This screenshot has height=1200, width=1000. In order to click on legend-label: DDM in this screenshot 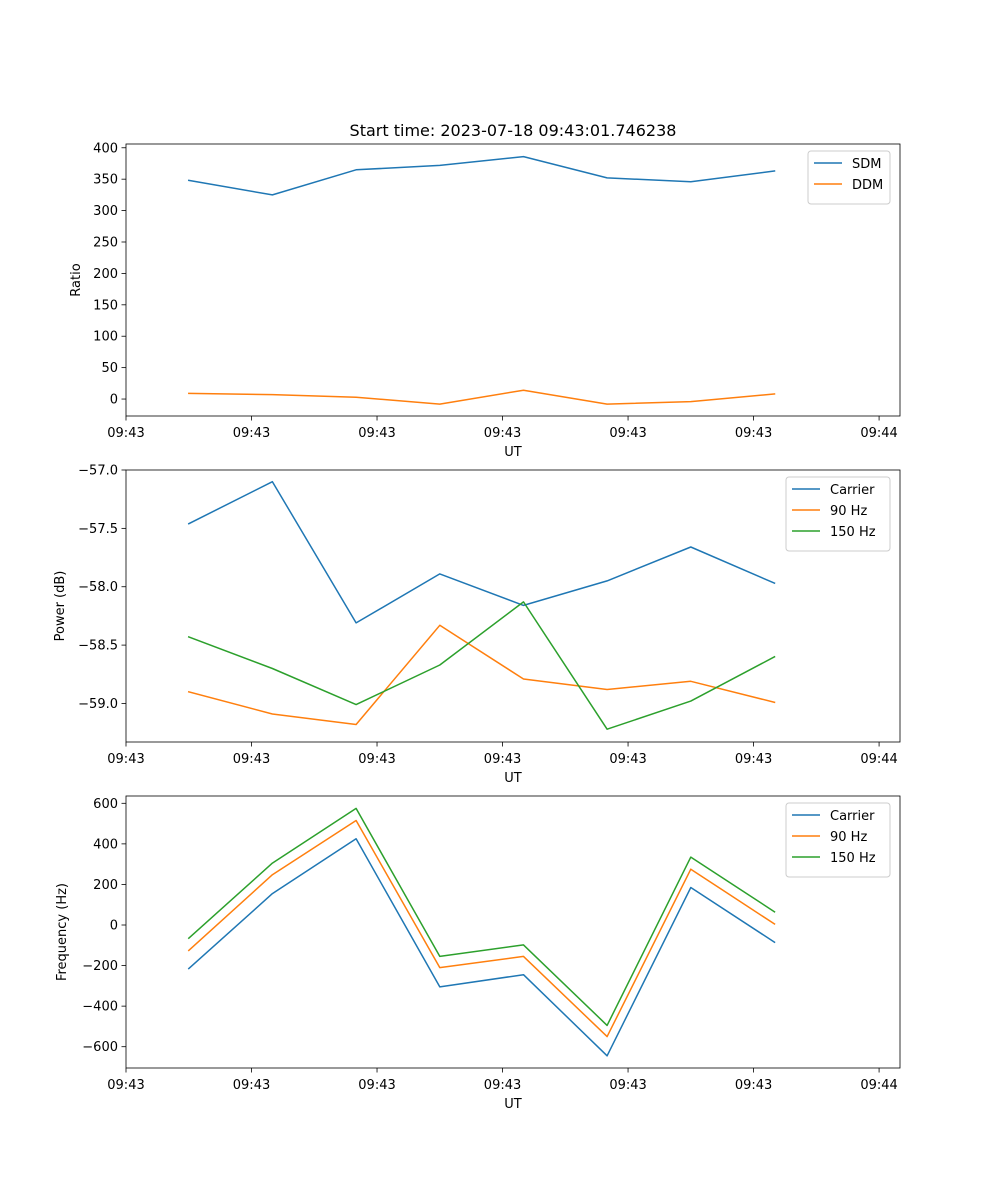, I will do `click(867, 185)`.